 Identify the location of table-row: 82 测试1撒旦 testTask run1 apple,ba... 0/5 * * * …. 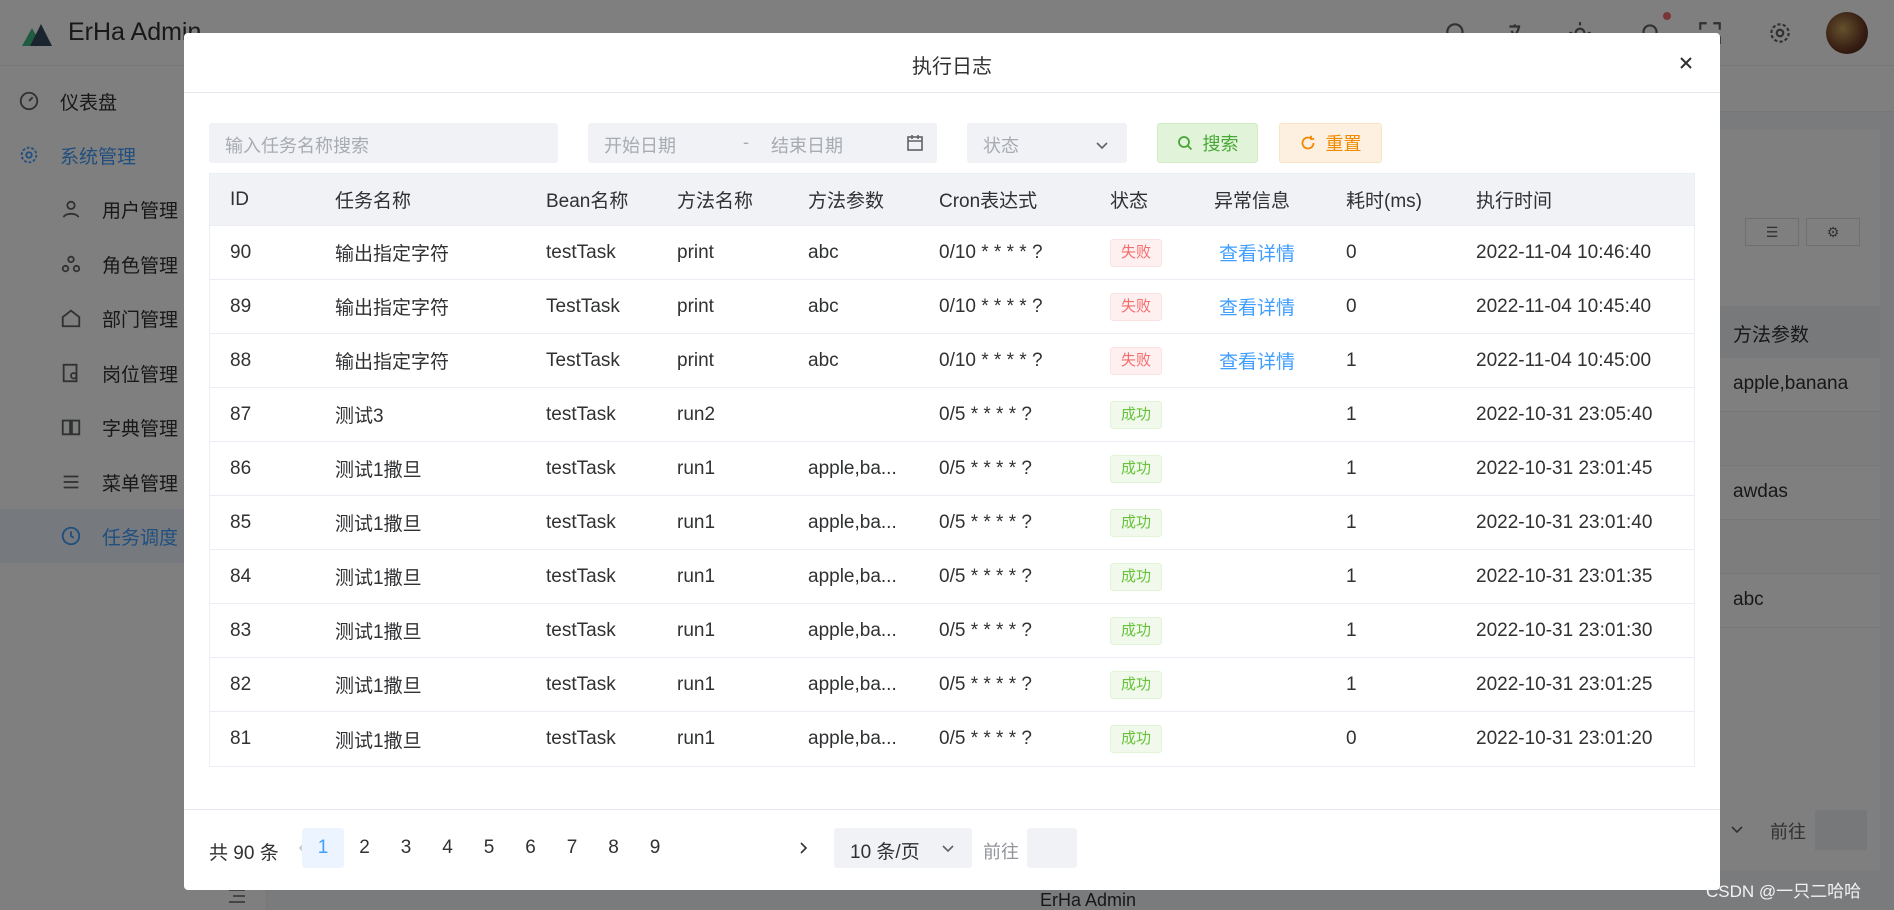
(952, 685).